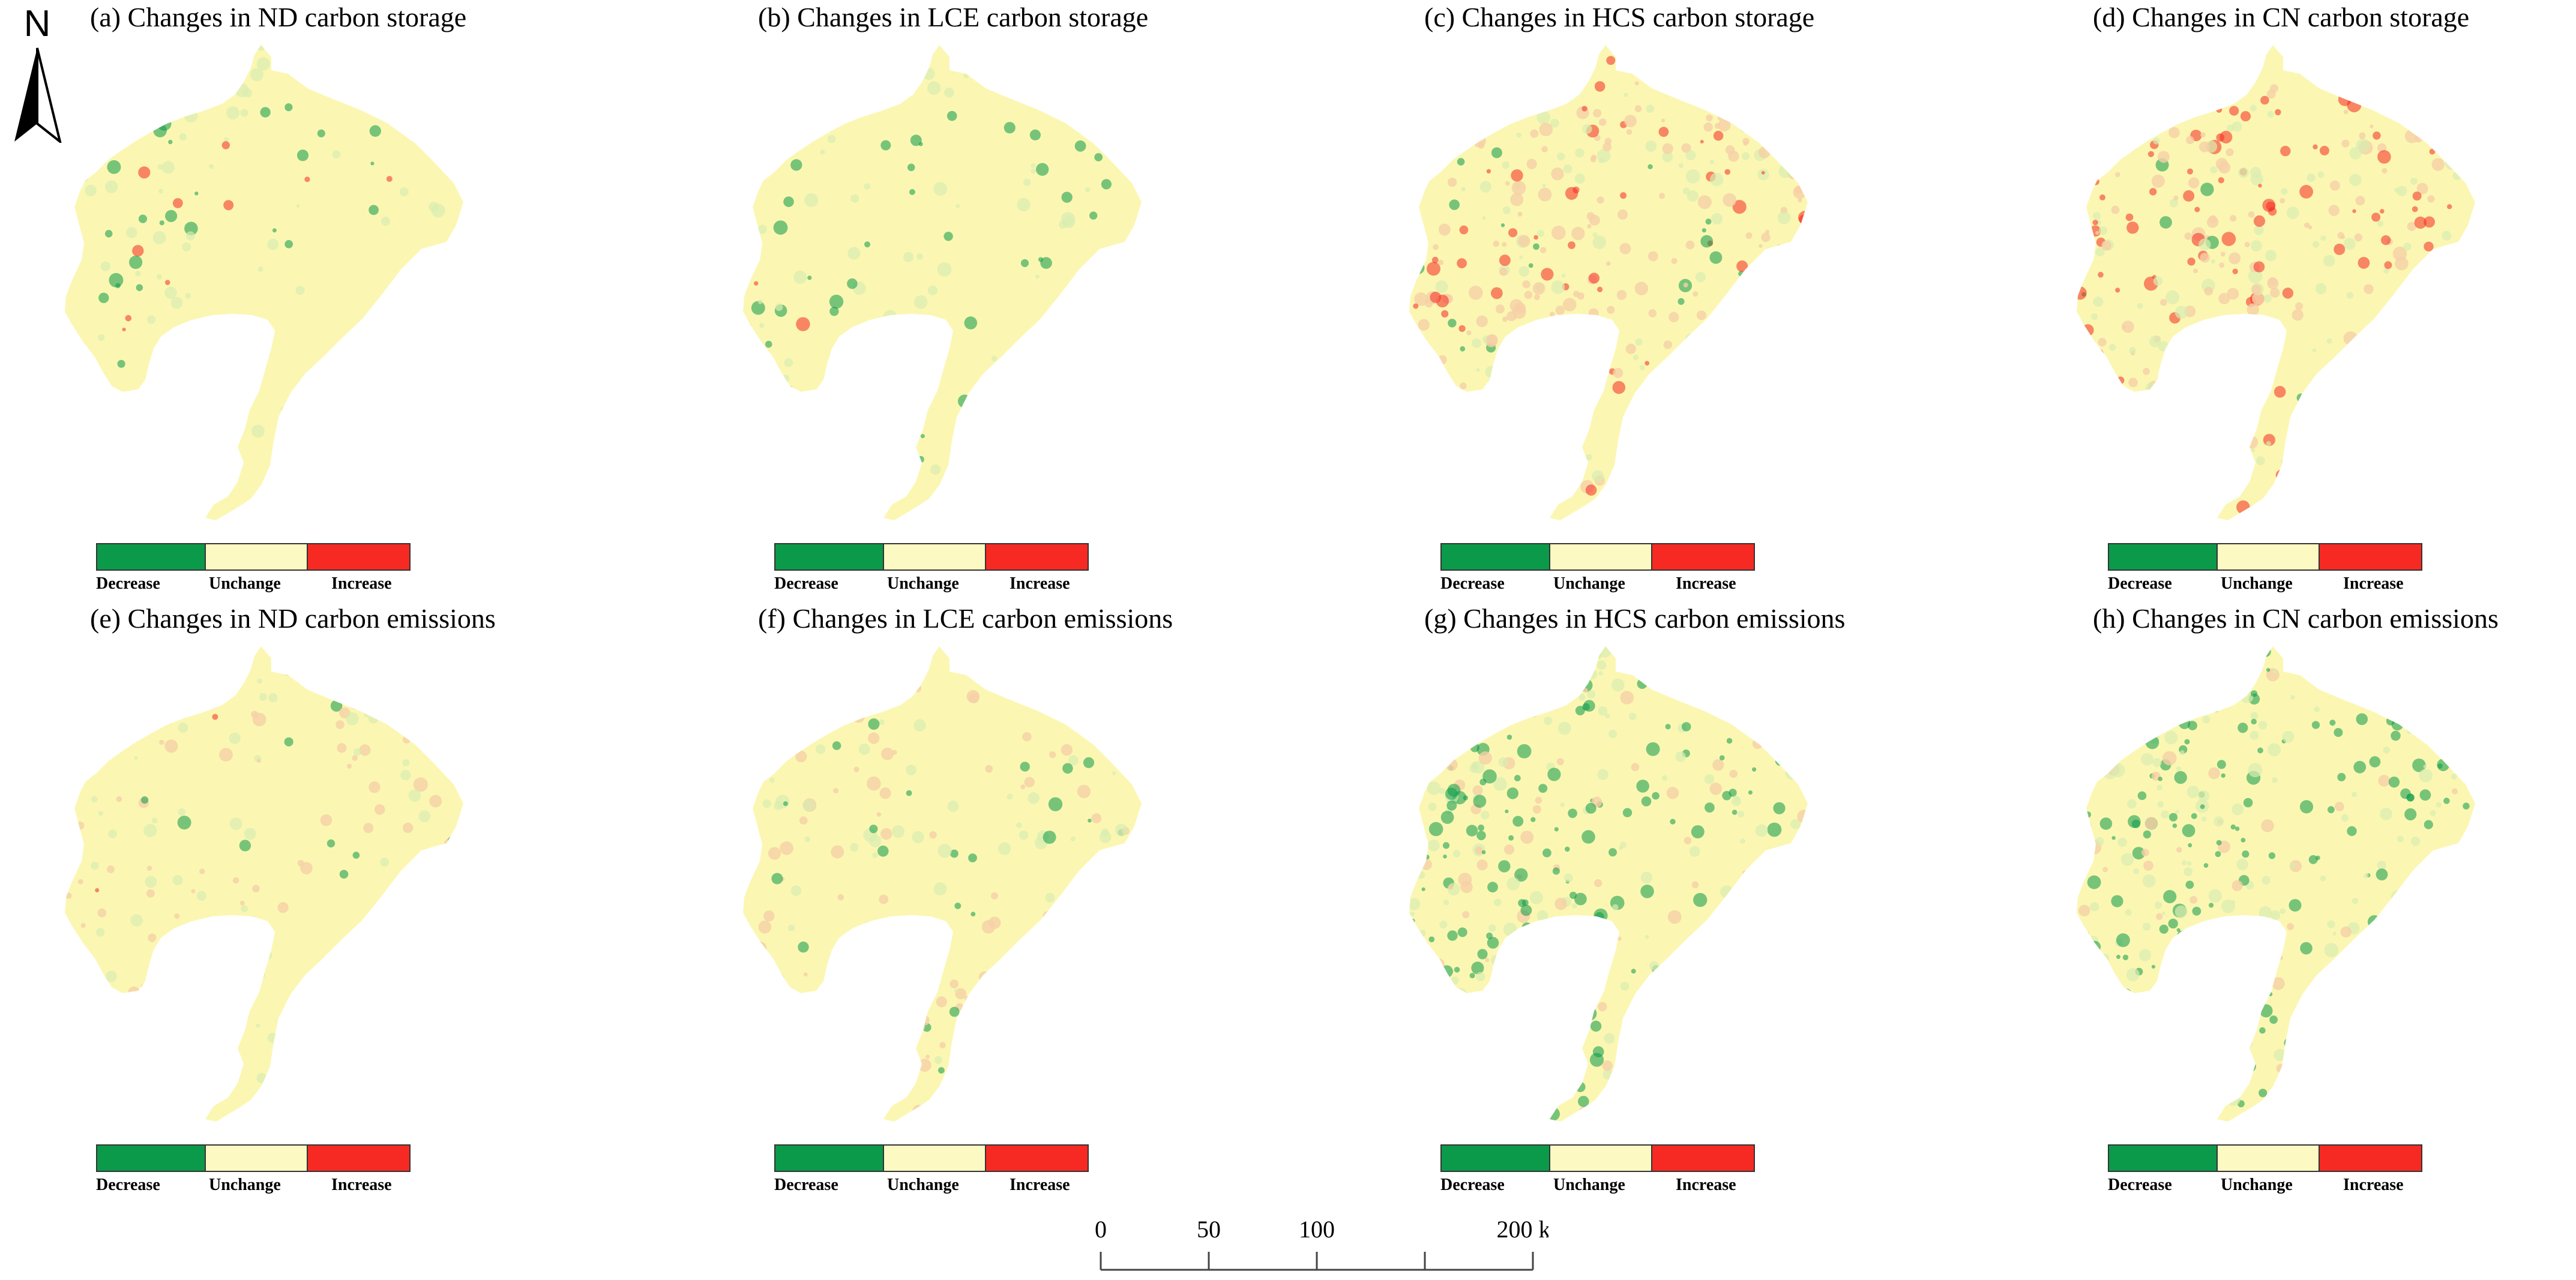 The image size is (2576, 1280). I want to click on scale-bar: 0 50 100 200 km, so click(1321, 1243).